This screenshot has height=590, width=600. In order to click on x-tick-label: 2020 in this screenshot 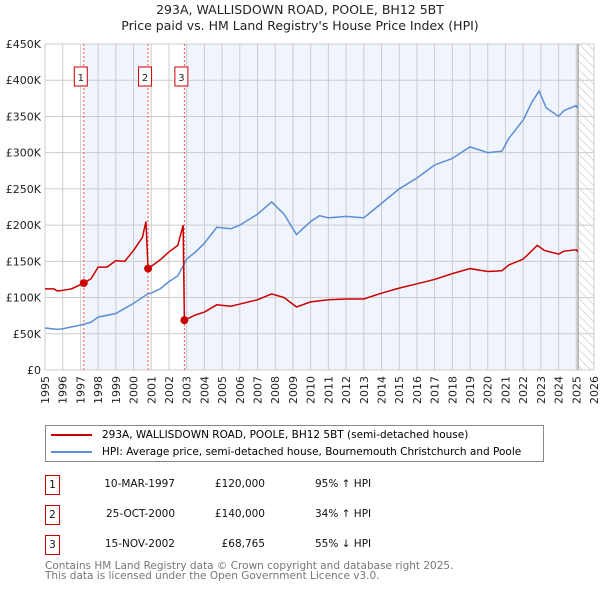, I will do `click(488, 390)`.